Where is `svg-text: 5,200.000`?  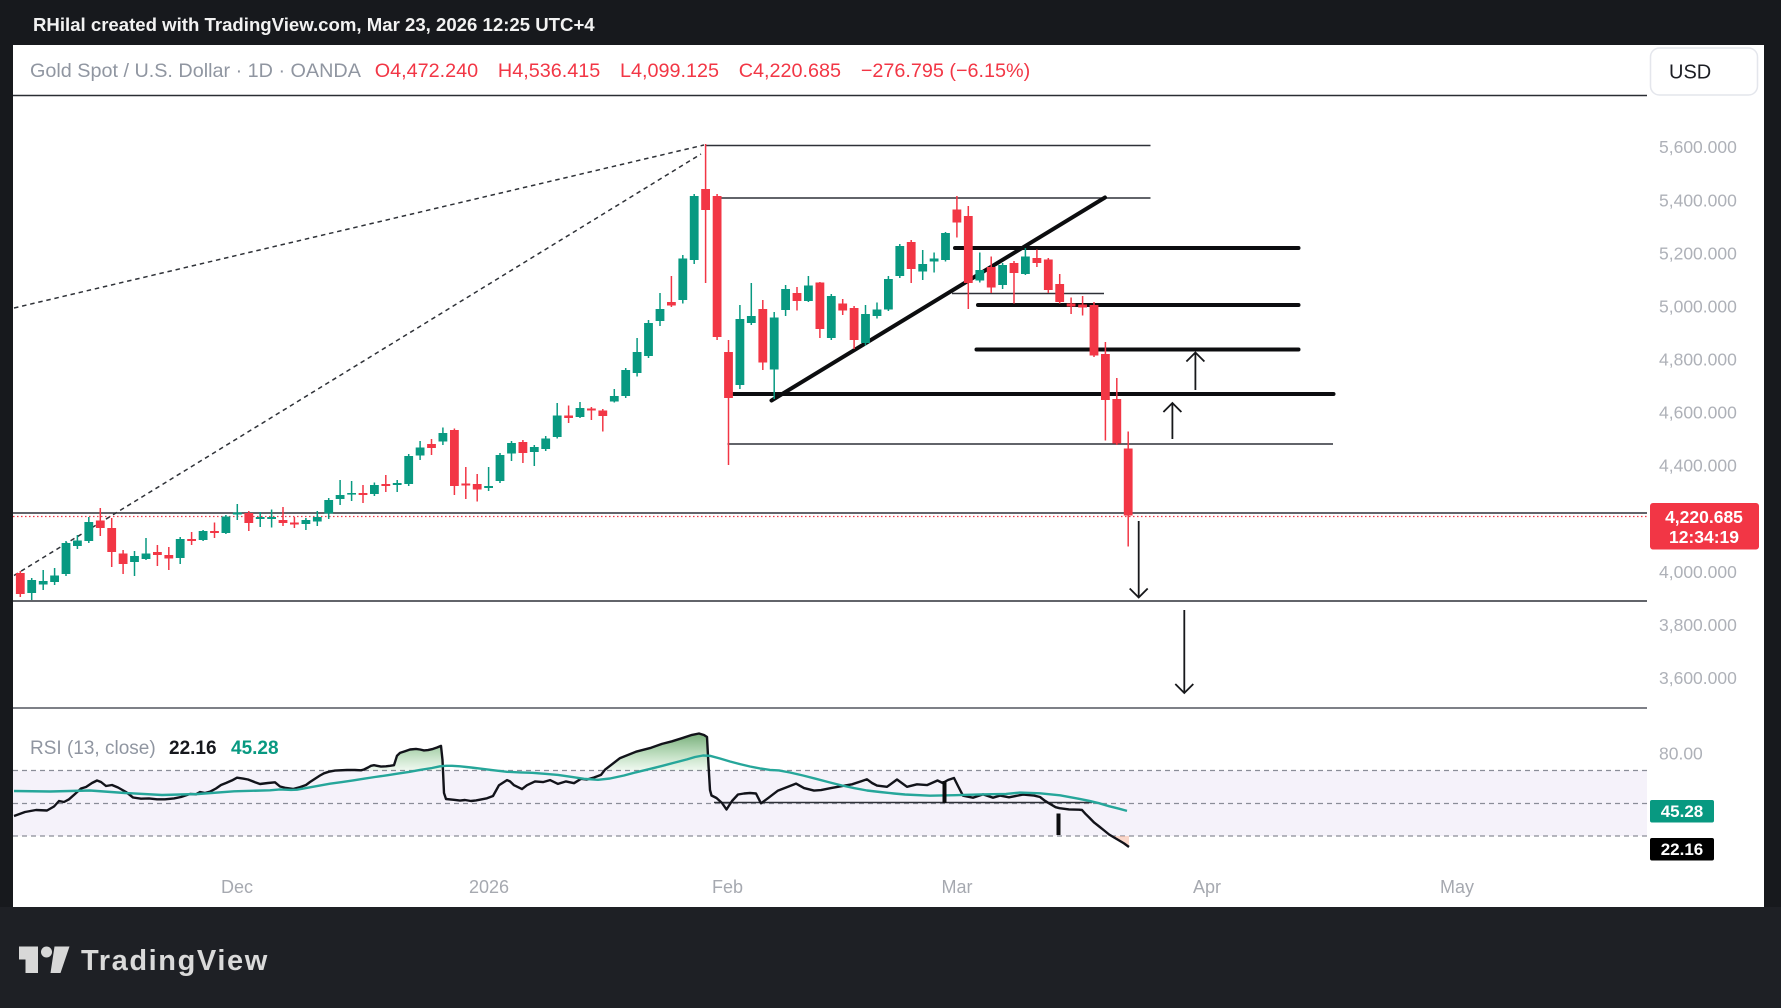 svg-text: 5,200.000 is located at coordinates (1698, 254).